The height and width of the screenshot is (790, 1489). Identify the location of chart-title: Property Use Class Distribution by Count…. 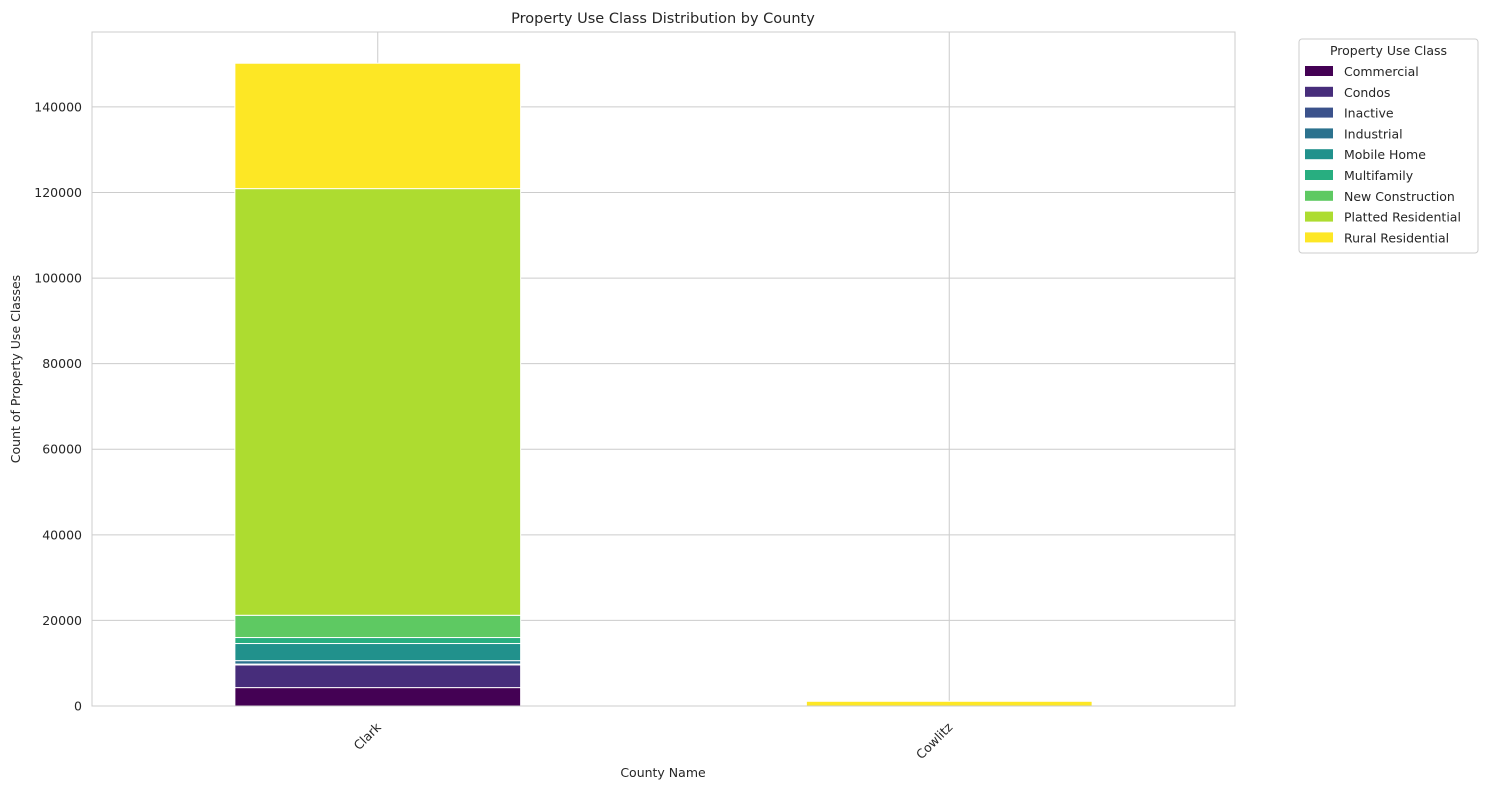
(663, 19).